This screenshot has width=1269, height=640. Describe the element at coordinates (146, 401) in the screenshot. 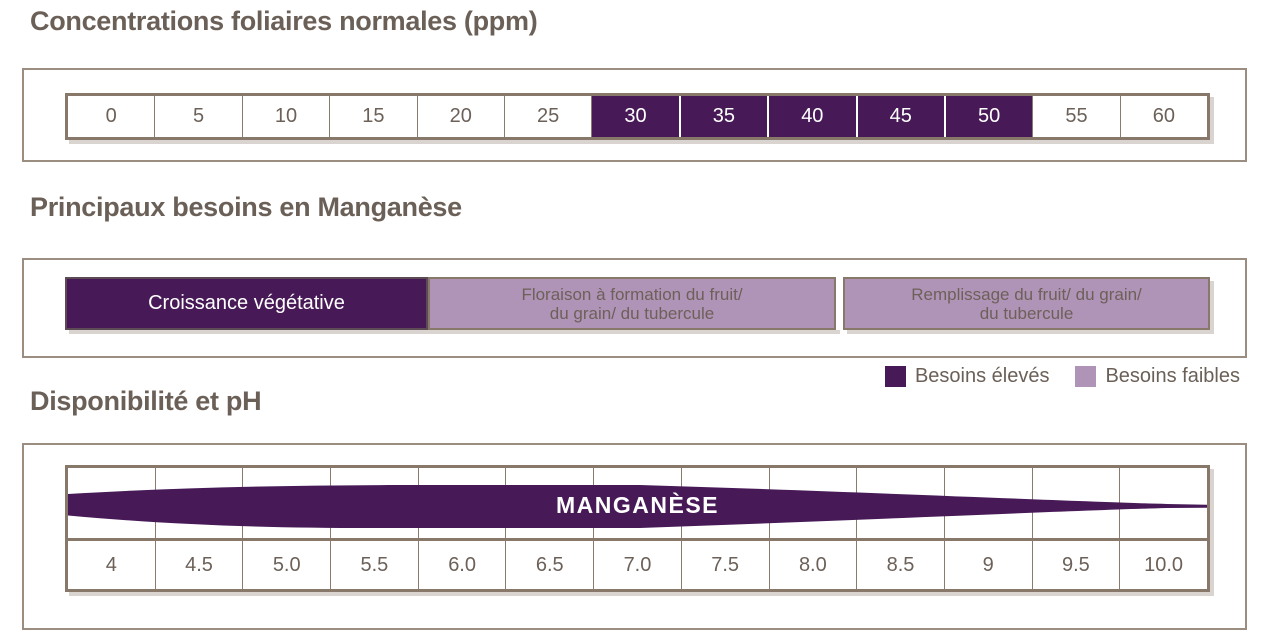

I see `section-title-disponibilite: Disponibilité et pH` at that location.